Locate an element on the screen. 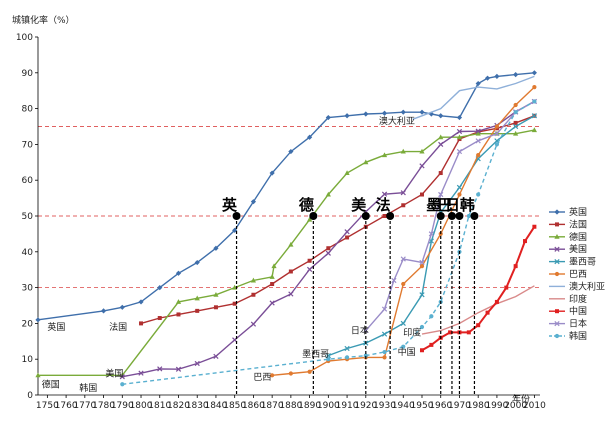 The image size is (615, 429). y-tick-label: 20 is located at coordinates (28, 324).